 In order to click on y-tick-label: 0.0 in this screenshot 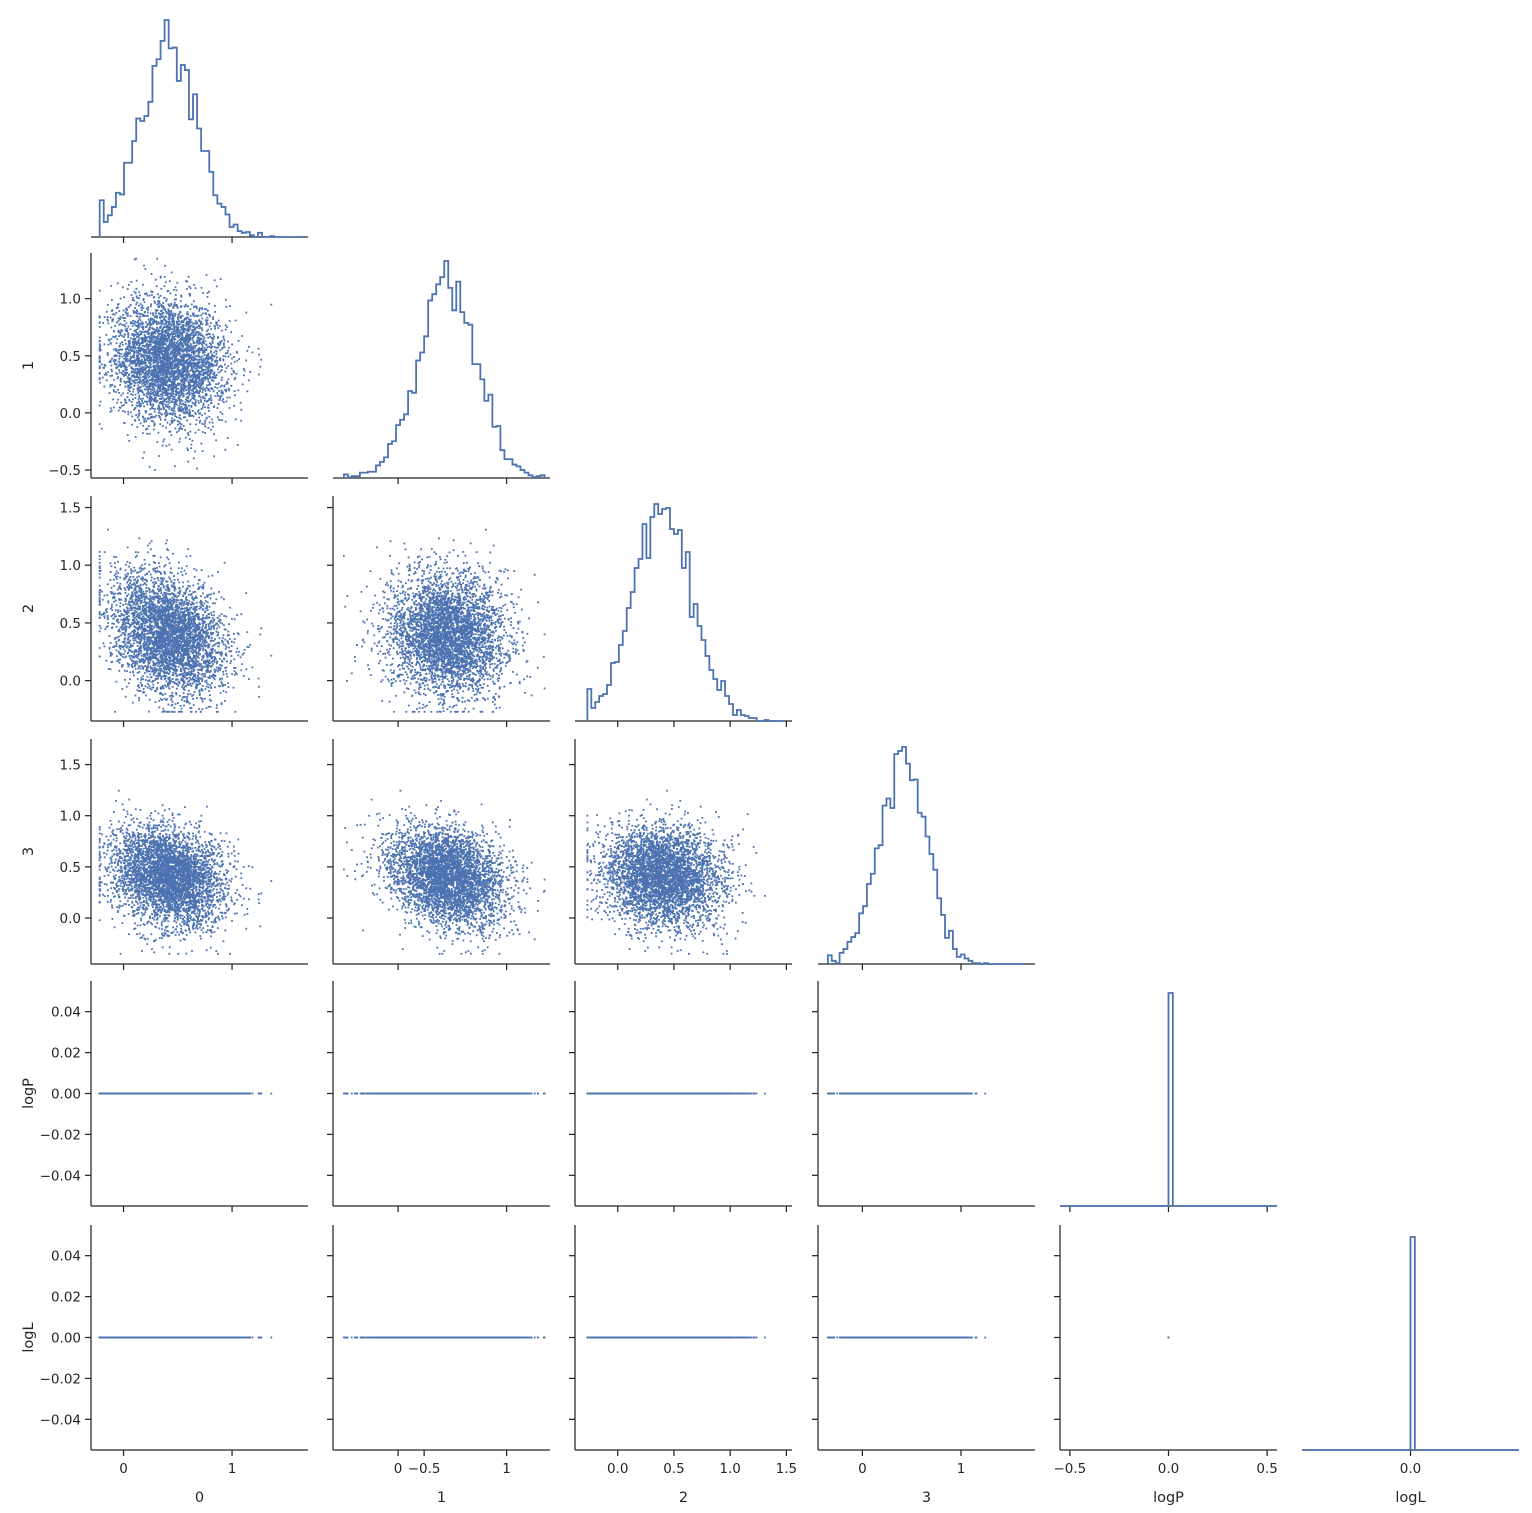, I will do `click(70, 414)`.